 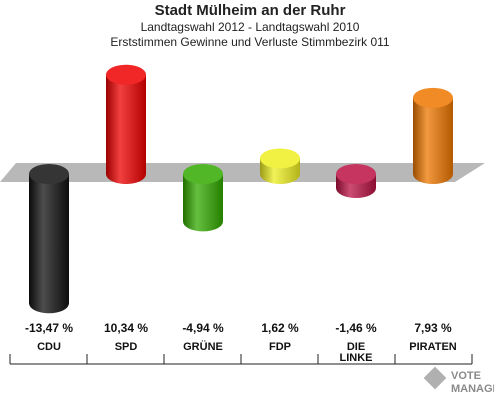 I want to click on bar-piraten, so click(x=433, y=135).